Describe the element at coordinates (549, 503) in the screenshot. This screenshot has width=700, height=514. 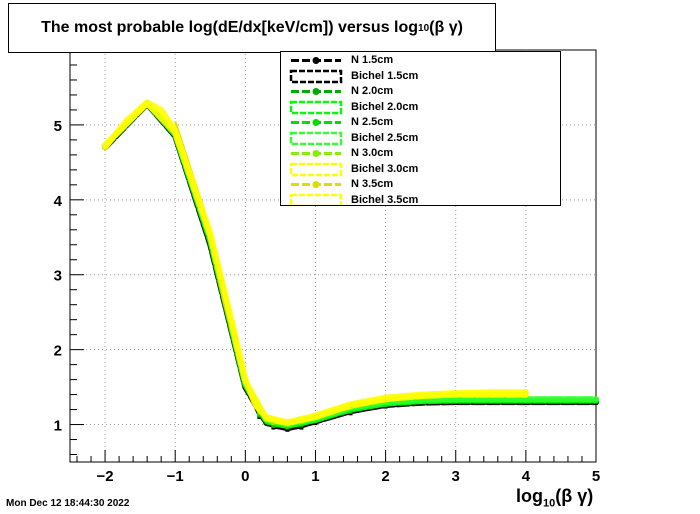
I see `x-axis-title-sub: 10` at that location.